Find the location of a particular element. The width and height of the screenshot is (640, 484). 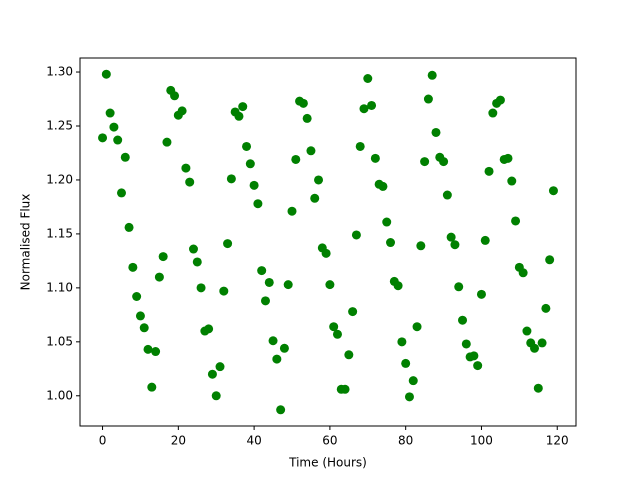

x-tick-label: 40 is located at coordinates (253, 441).